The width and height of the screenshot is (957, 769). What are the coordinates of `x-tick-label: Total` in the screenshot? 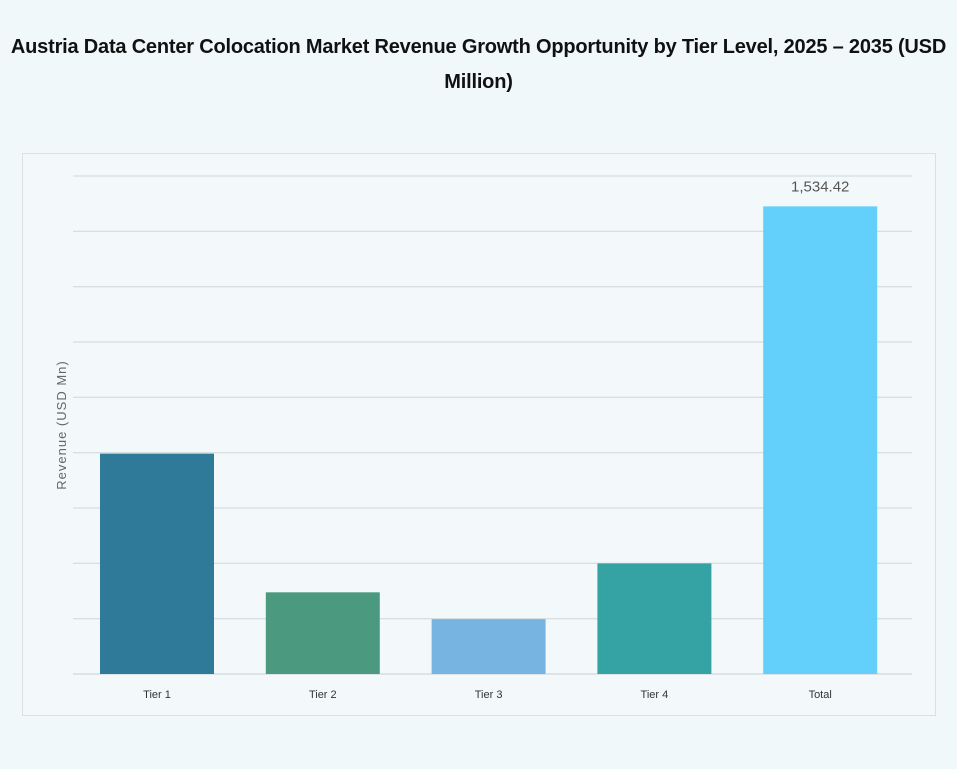 It's located at (820, 695).